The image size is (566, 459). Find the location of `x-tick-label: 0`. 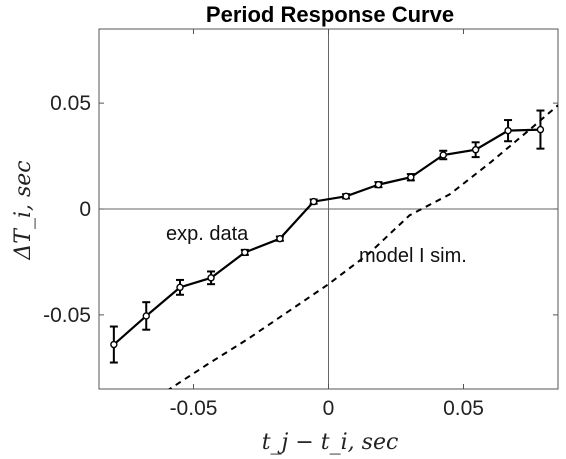

x-tick-label: 0 is located at coordinates (329, 408).